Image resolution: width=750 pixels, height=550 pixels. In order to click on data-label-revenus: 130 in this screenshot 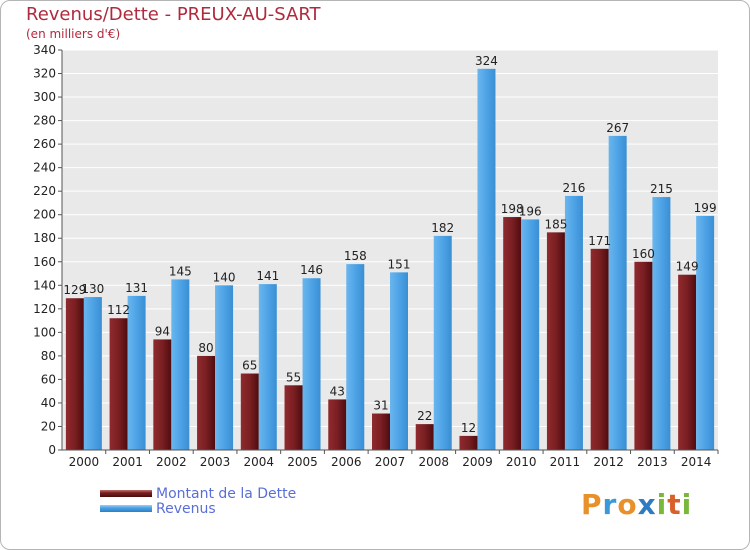, I will do `click(92, 289)`.